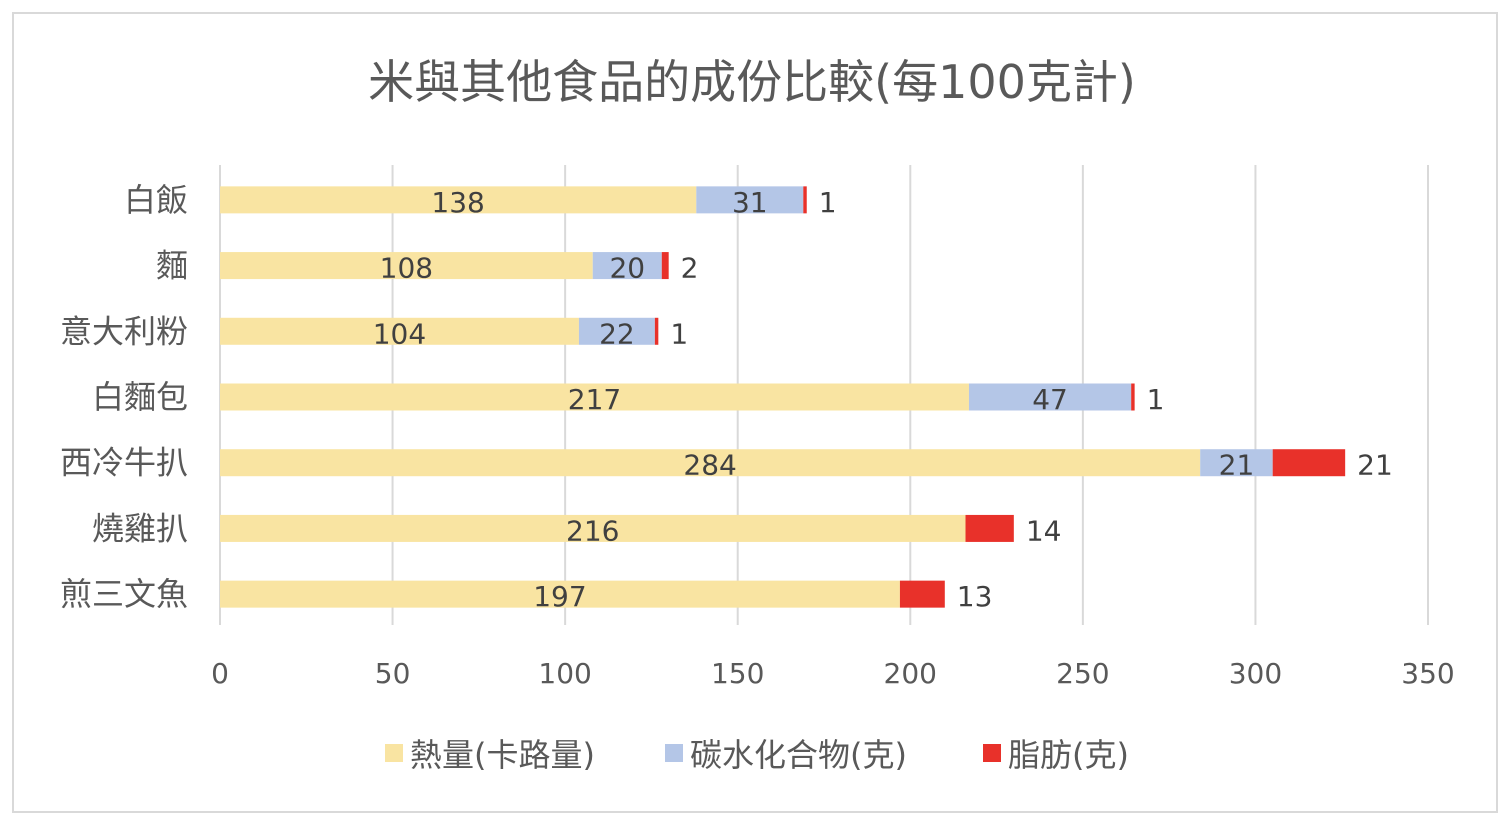 This screenshot has width=1512, height=826. Describe the element at coordinates (910, 673) in the screenshot. I see `x-tick-label: 200` at that location.